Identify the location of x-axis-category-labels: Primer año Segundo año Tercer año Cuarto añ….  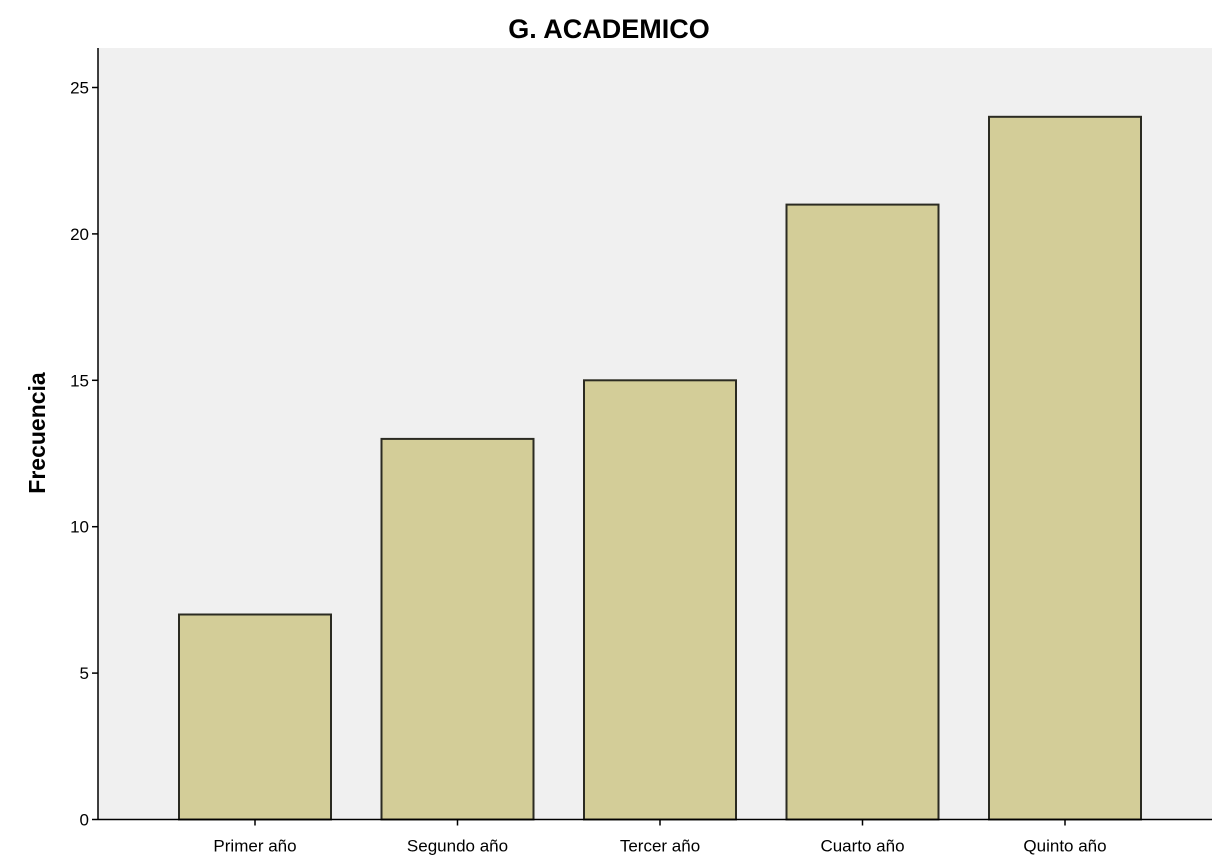
(660, 837).